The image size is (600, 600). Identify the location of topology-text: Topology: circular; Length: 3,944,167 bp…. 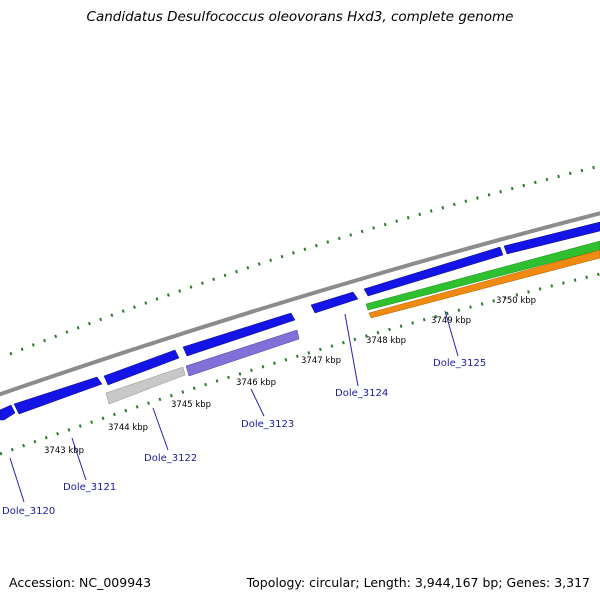
(418, 582).